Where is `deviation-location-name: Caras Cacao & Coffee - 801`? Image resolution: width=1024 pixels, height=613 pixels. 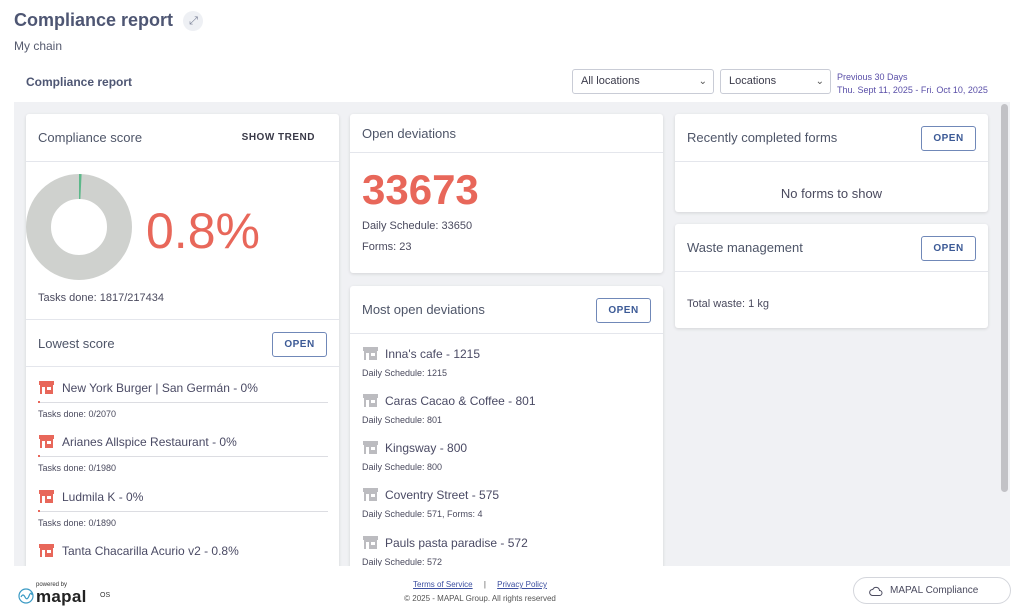 deviation-location-name: Caras Cacao & Coffee - 801 is located at coordinates (460, 401).